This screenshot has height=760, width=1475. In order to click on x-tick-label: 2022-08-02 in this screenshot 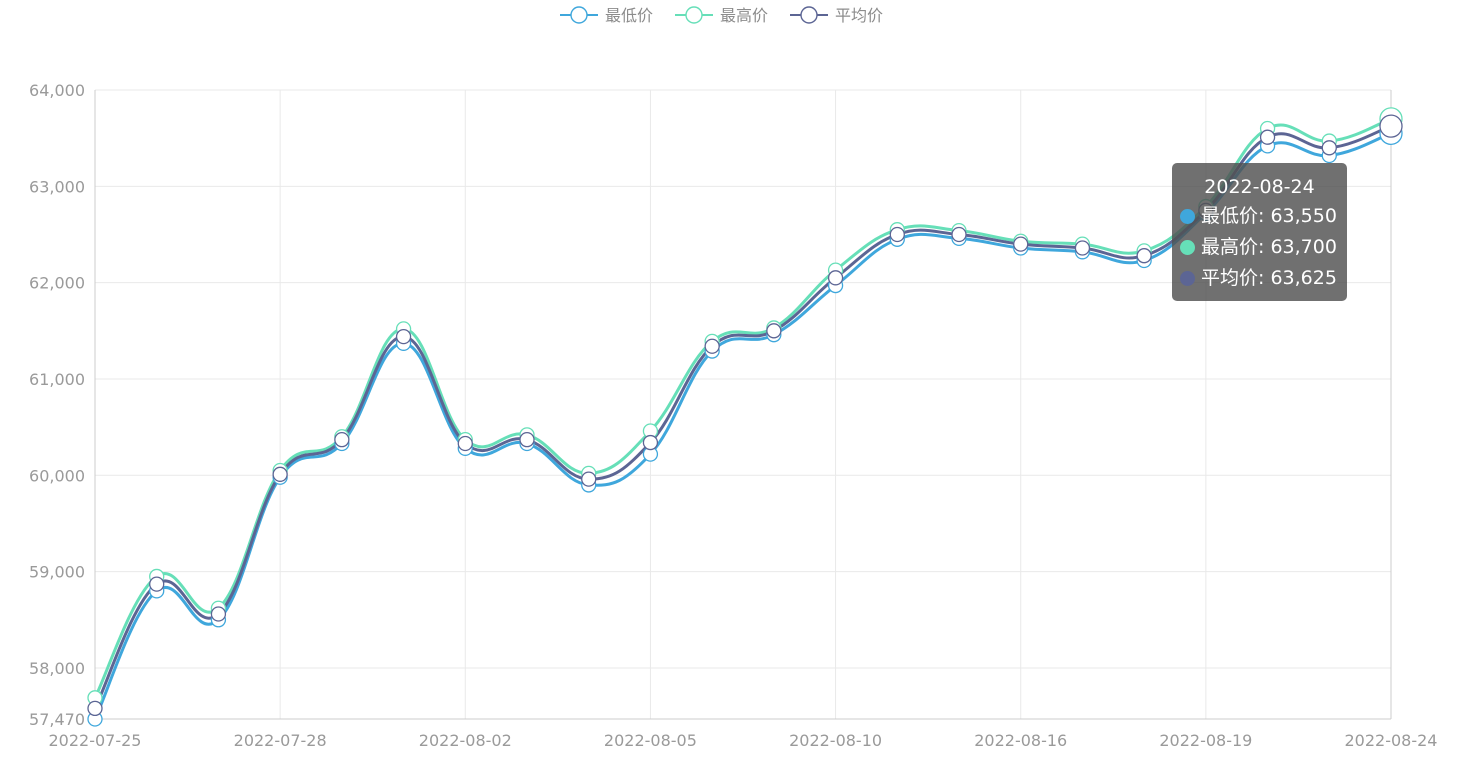, I will do `click(465, 740)`.